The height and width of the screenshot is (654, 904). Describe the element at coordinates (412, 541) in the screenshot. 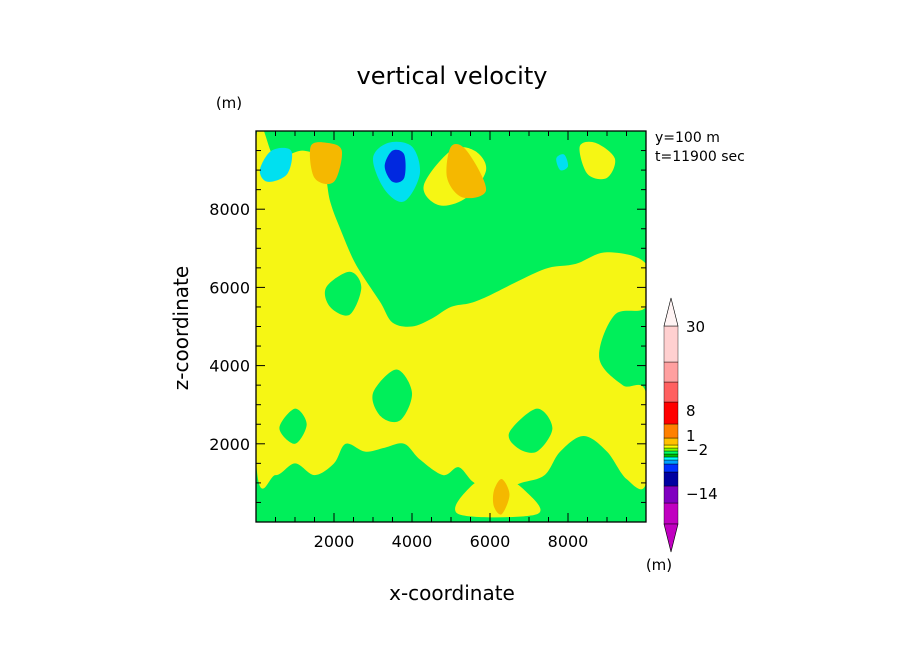

I see `x-tick-label: 4000` at that location.